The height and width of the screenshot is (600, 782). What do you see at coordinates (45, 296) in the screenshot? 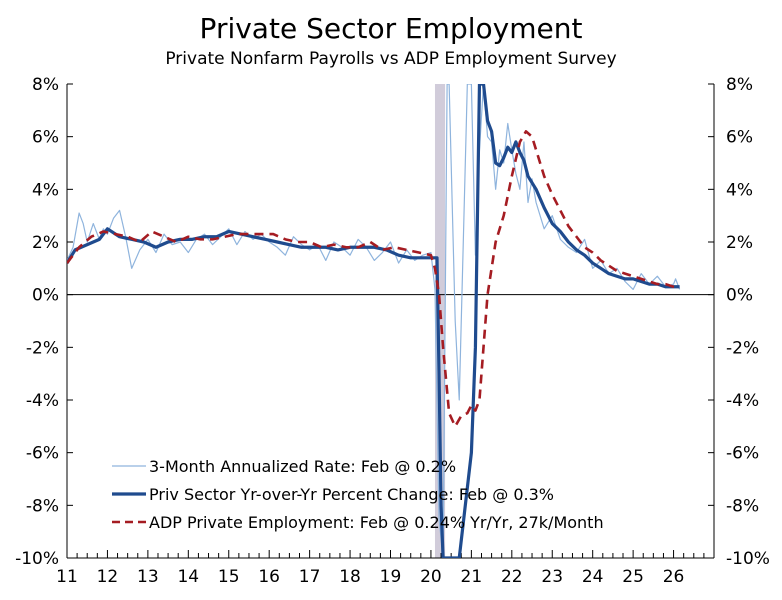
I see `y-tick-label-left: 0%` at bounding box center [45, 296].